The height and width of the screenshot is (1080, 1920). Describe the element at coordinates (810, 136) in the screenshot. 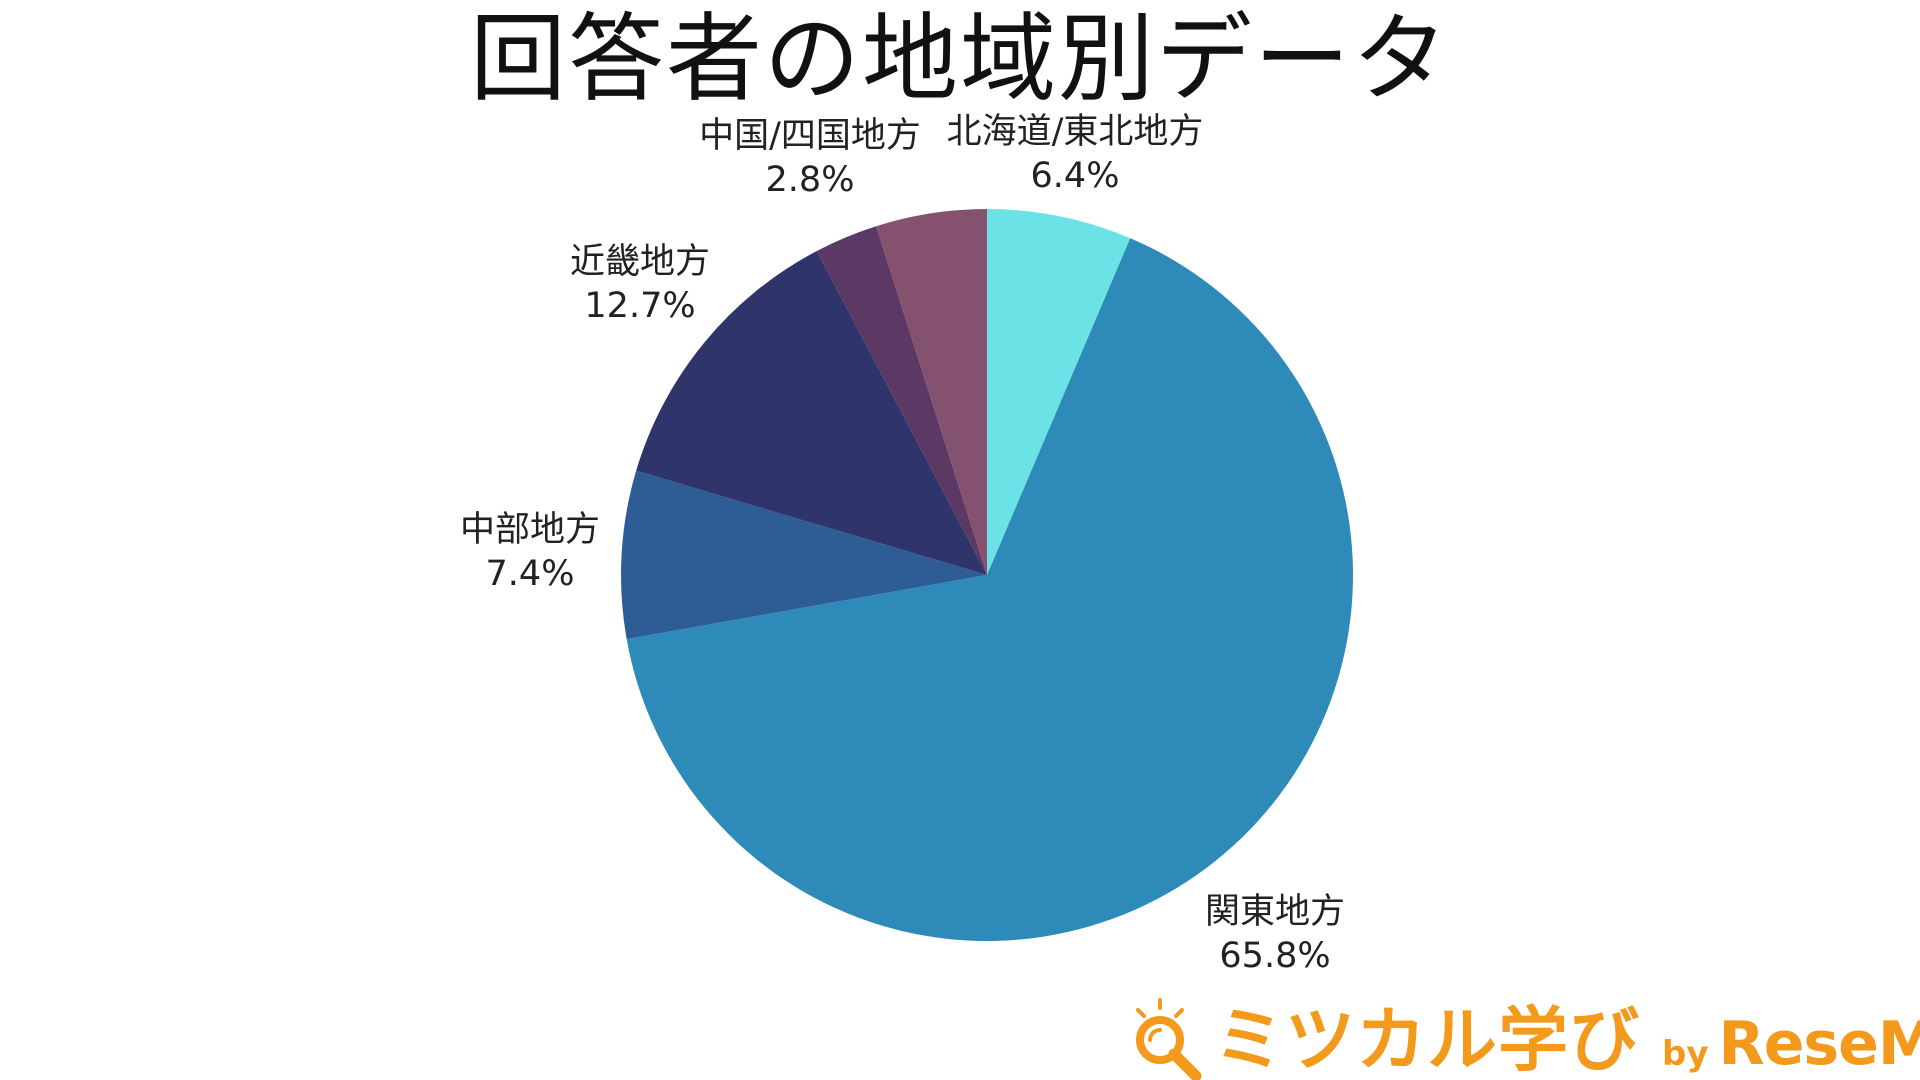

I see `slice-name: 中国/四国地方` at that location.